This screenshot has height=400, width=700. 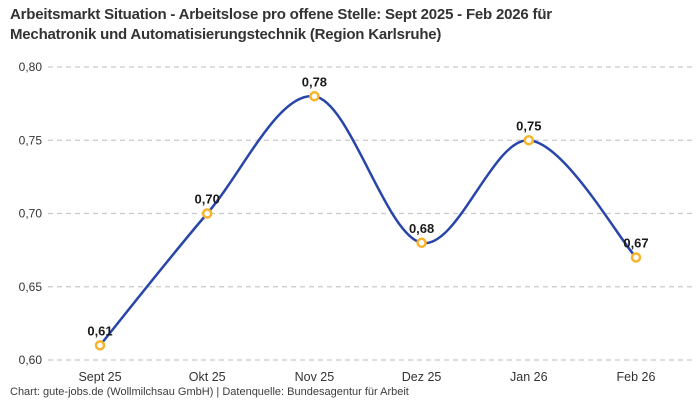 I want to click on data-point-label: 0,61, so click(x=99, y=330).